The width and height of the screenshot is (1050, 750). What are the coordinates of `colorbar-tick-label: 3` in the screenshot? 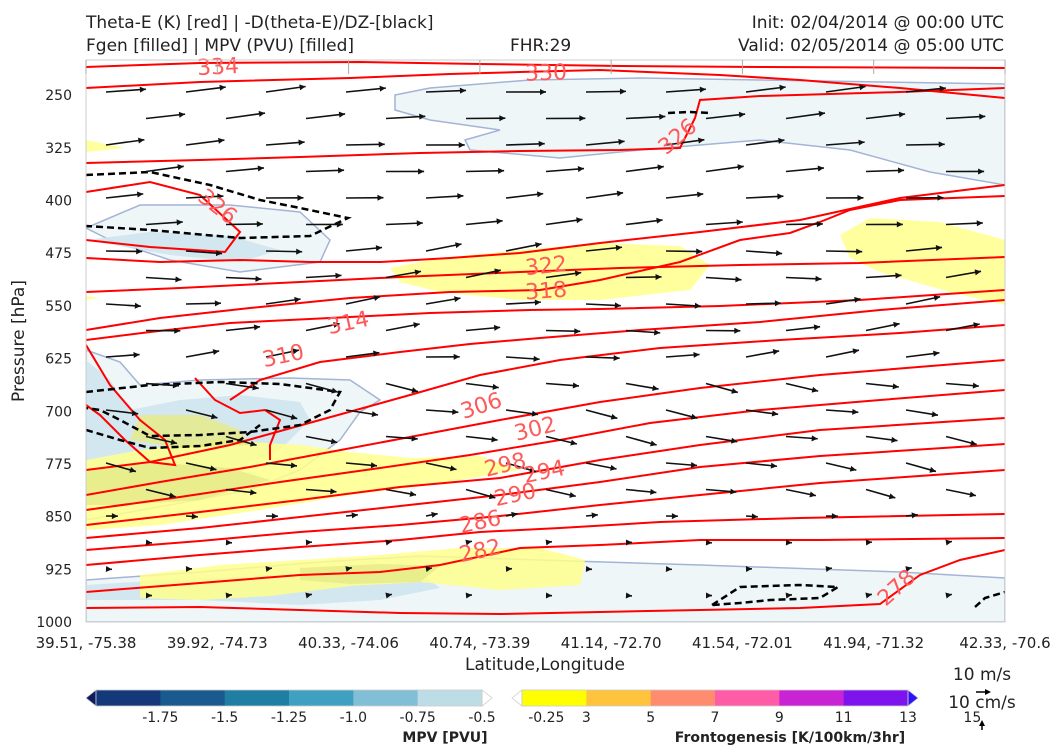 It's located at (586, 718).